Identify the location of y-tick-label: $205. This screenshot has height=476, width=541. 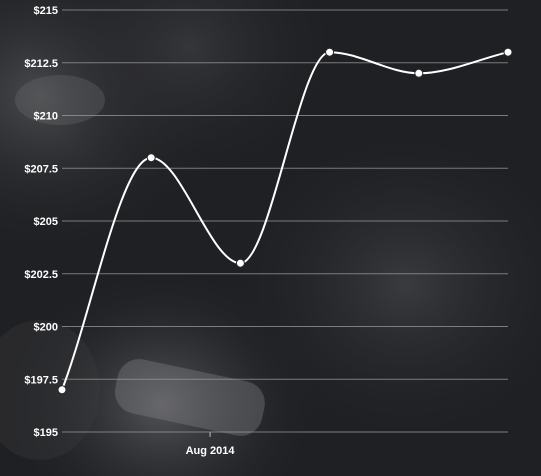
(46, 222).